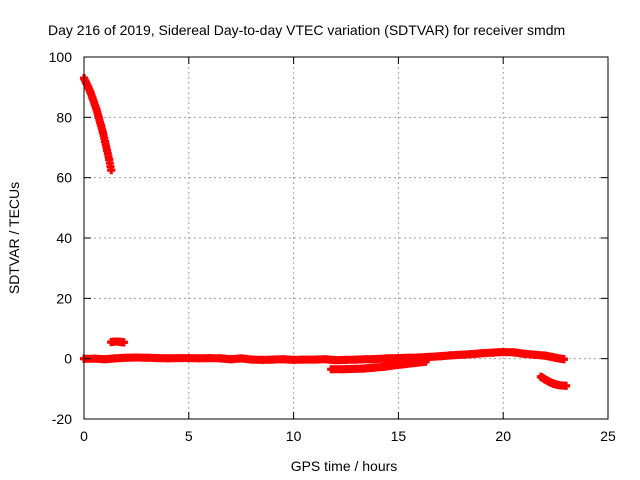 Image resolution: width=640 pixels, height=480 pixels. I want to click on y-tick-label: 40, so click(64, 238).